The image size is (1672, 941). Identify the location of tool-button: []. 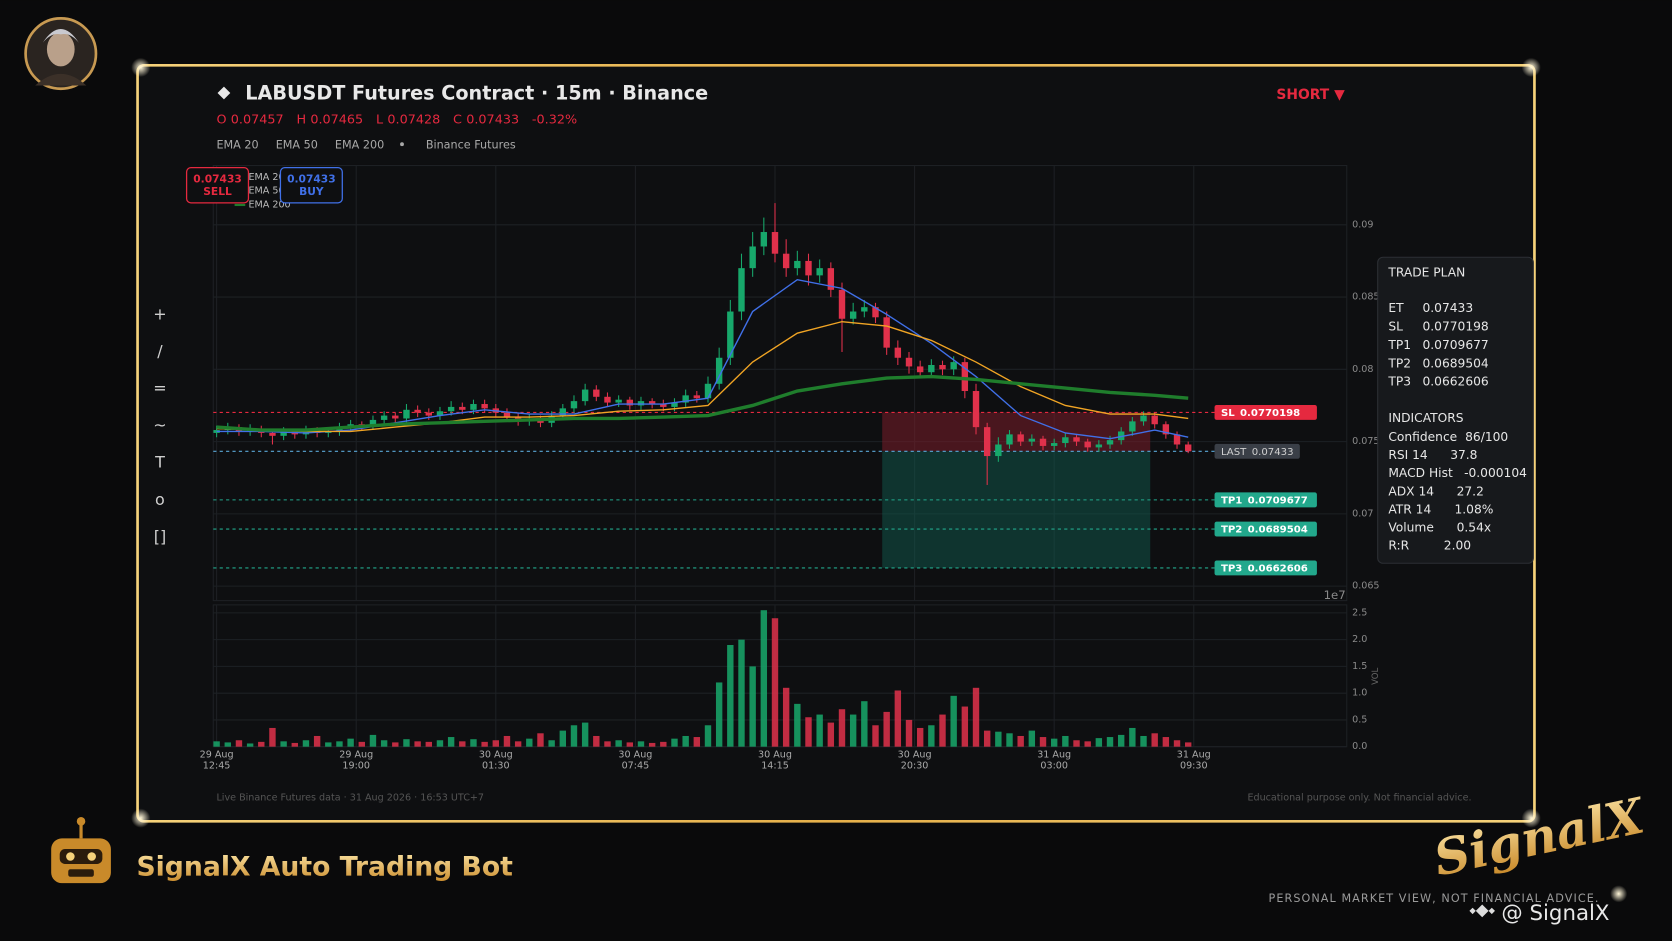
(160, 536).